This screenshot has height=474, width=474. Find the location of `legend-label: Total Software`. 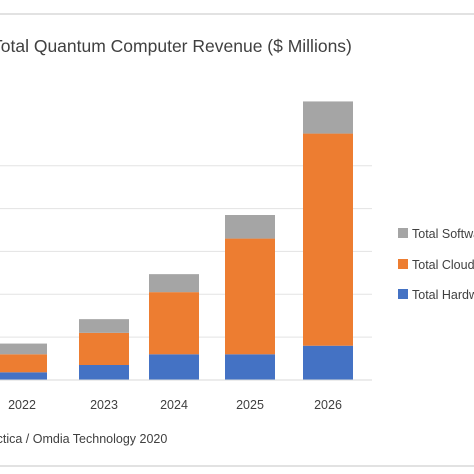

legend-label: Total Software is located at coordinates (443, 234).